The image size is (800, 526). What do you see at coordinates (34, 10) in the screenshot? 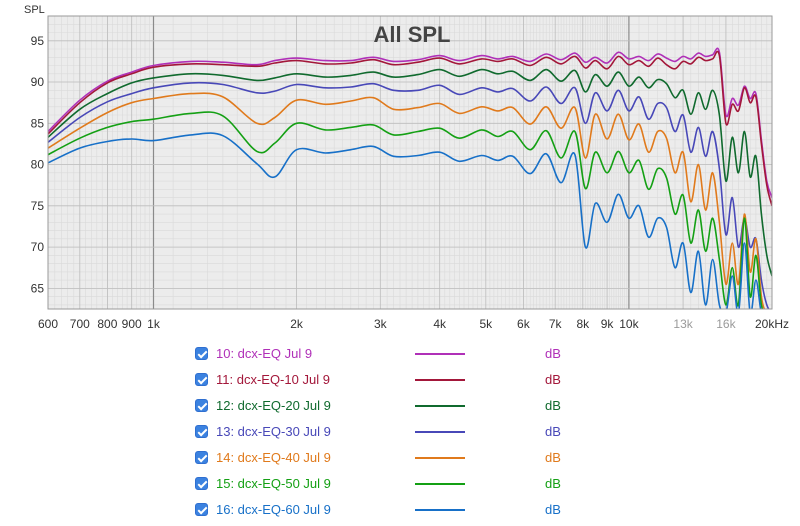
I see `y-axis-label: SPL` at bounding box center [34, 10].